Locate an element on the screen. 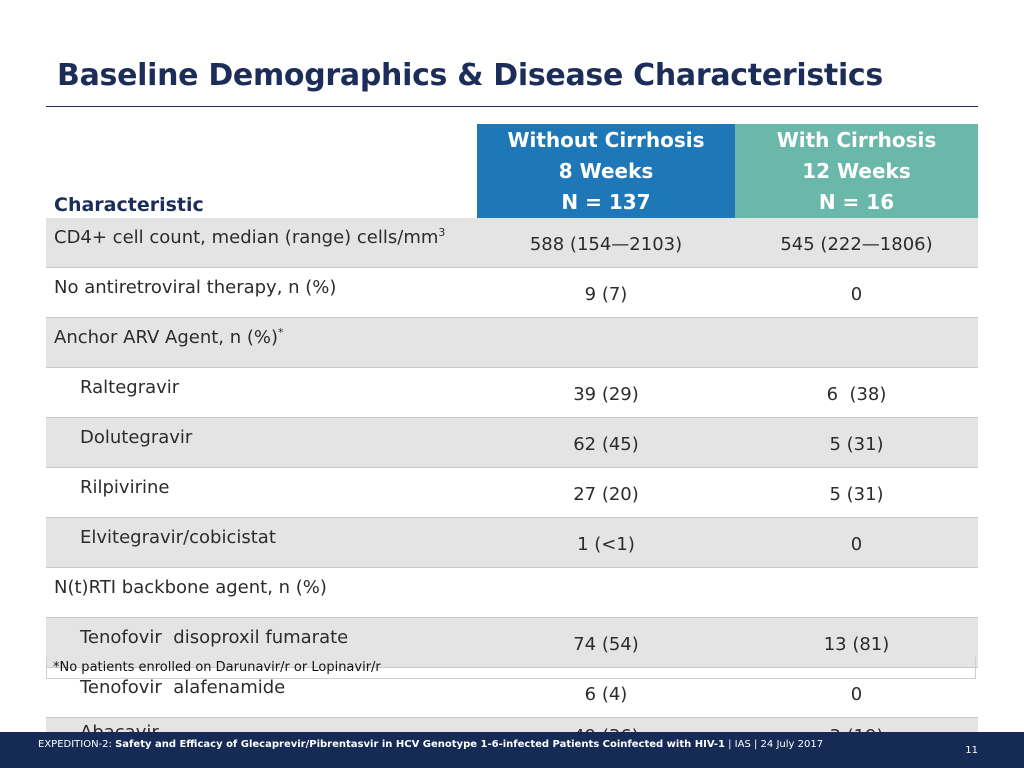  value-without-cirrhosis: 6 (4) is located at coordinates (606, 692).